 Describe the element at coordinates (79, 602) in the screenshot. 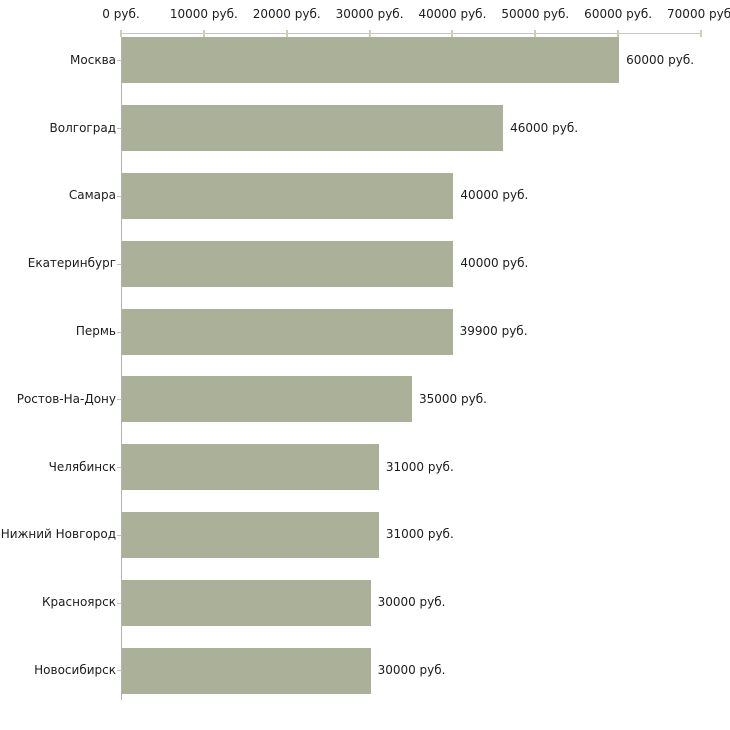

I see `category-label: Красноярск` at that location.